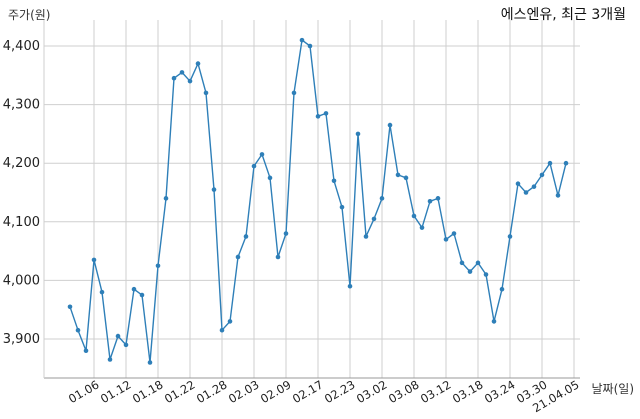 This screenshot has height=419, width=640. I want to click on x-tick-label: 01.22, so click(180, 391).